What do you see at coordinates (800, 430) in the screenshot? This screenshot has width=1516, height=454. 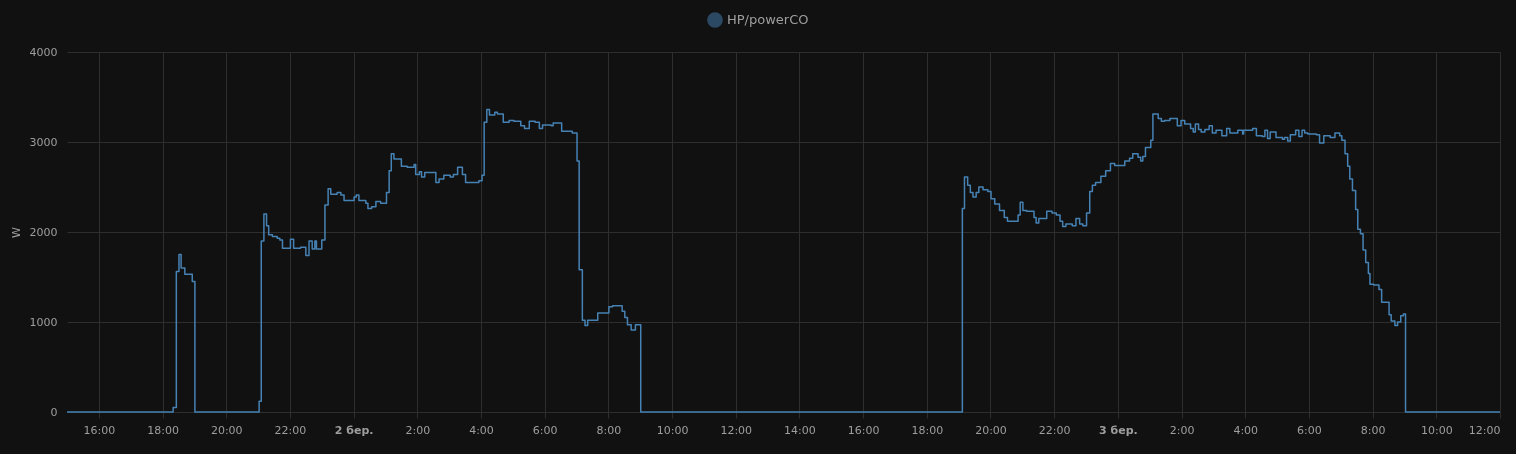 I see `x-tick-label: 14:00` at bounding box center [800, 430].